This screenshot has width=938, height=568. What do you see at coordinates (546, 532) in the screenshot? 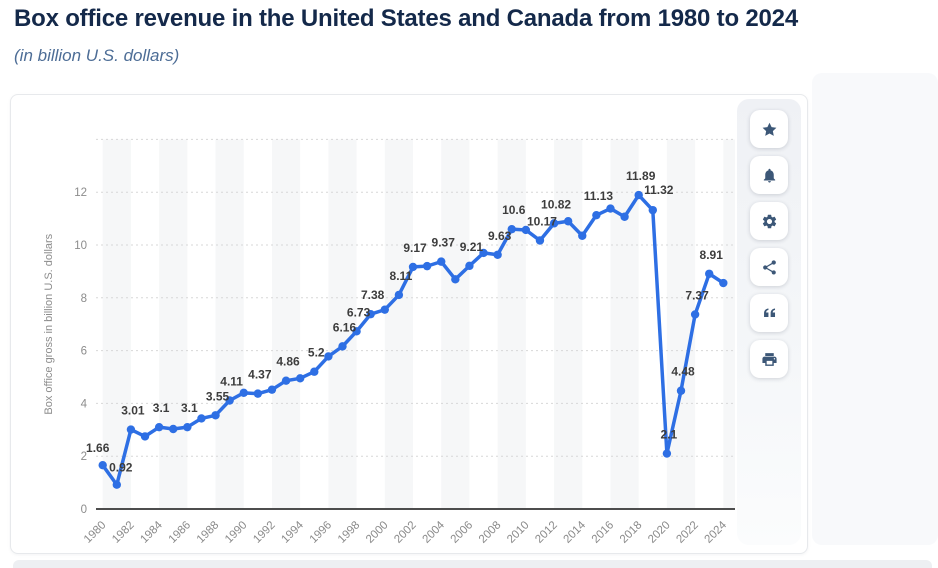
I see `svg-text: 2012` at bounding box center [546, 532].